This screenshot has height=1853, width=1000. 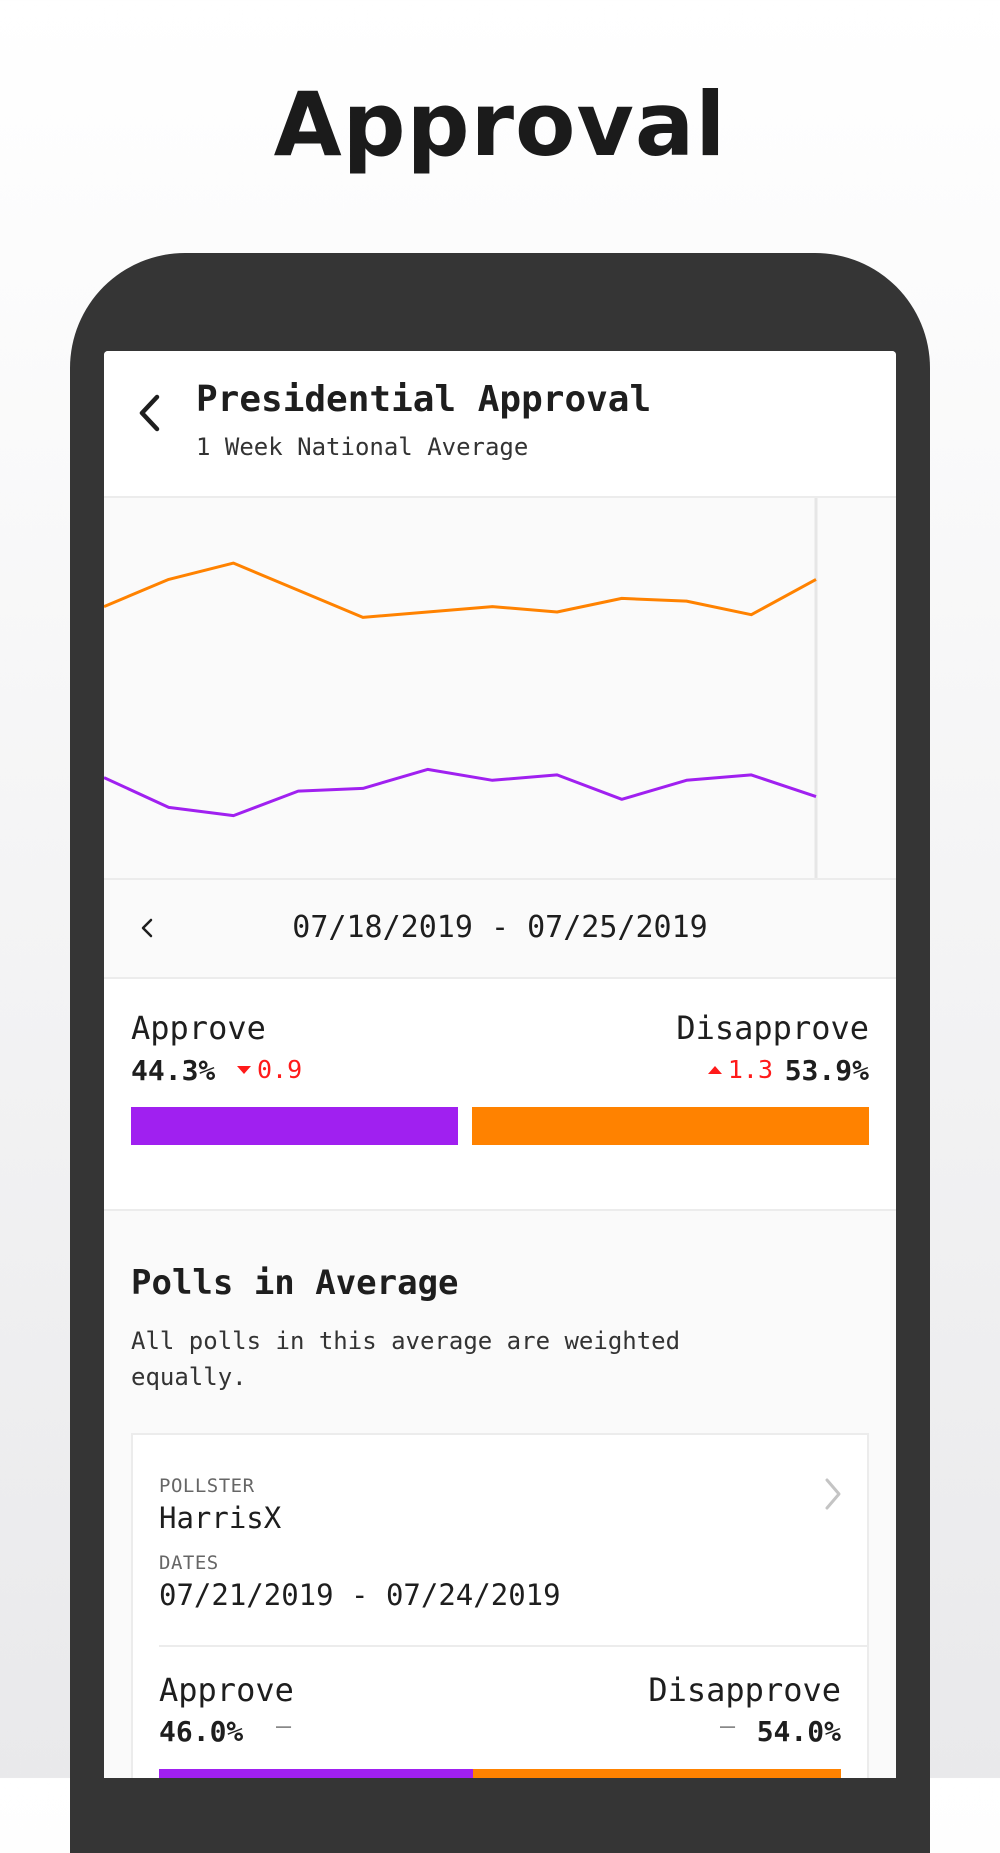 I want to click on approve-delta-value: 0.9, so click(x=280, y=1069).